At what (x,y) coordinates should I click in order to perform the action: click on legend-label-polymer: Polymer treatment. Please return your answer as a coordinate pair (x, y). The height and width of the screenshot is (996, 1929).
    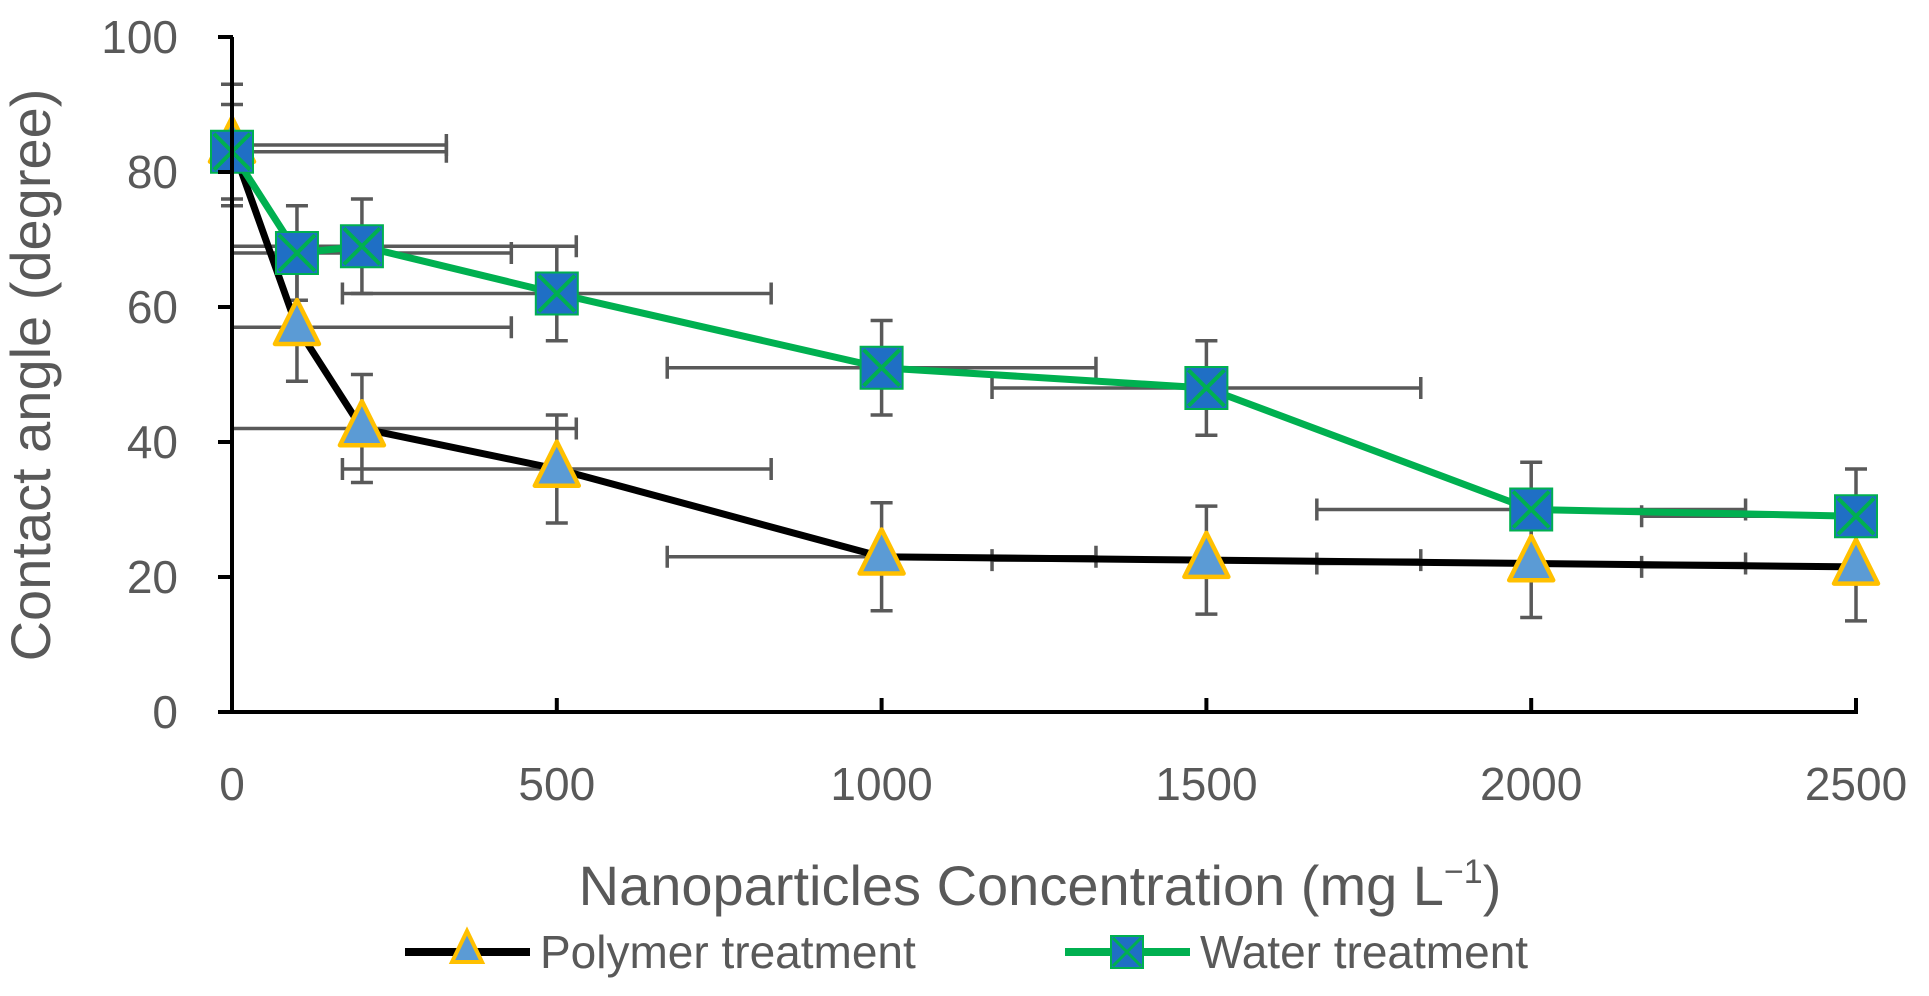
    Looking at the image, I should click on (728, 952).